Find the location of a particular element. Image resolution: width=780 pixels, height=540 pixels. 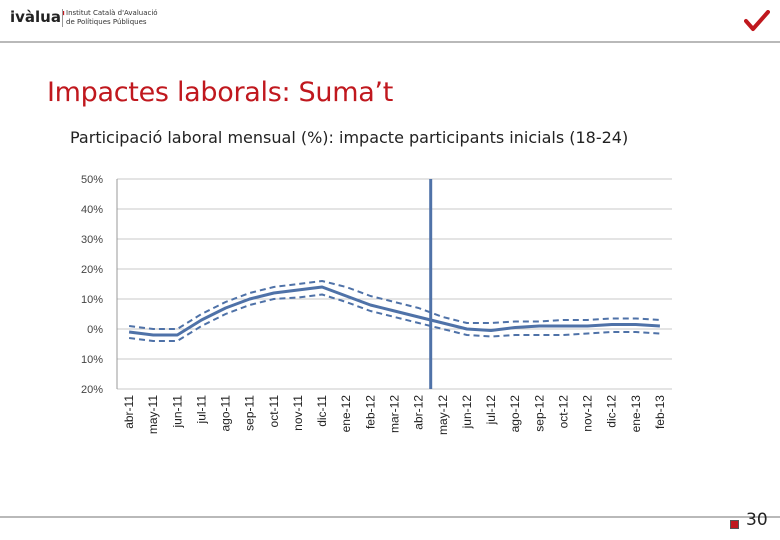

x-tick-label: ago-12 is located at coordinates (515, 414).